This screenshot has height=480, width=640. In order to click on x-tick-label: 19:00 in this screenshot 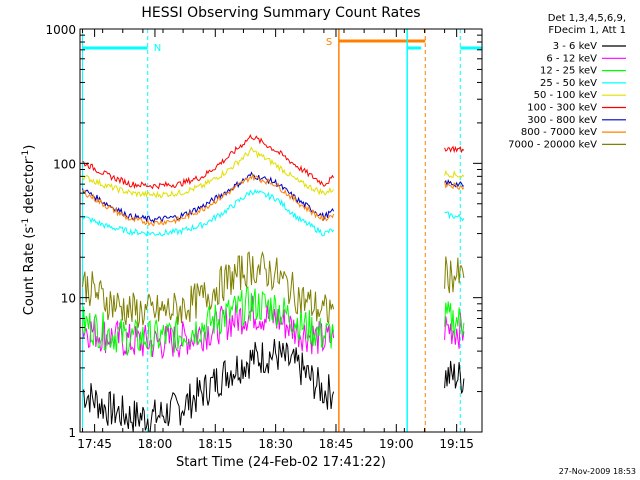, I will do `click(396, 444)`.